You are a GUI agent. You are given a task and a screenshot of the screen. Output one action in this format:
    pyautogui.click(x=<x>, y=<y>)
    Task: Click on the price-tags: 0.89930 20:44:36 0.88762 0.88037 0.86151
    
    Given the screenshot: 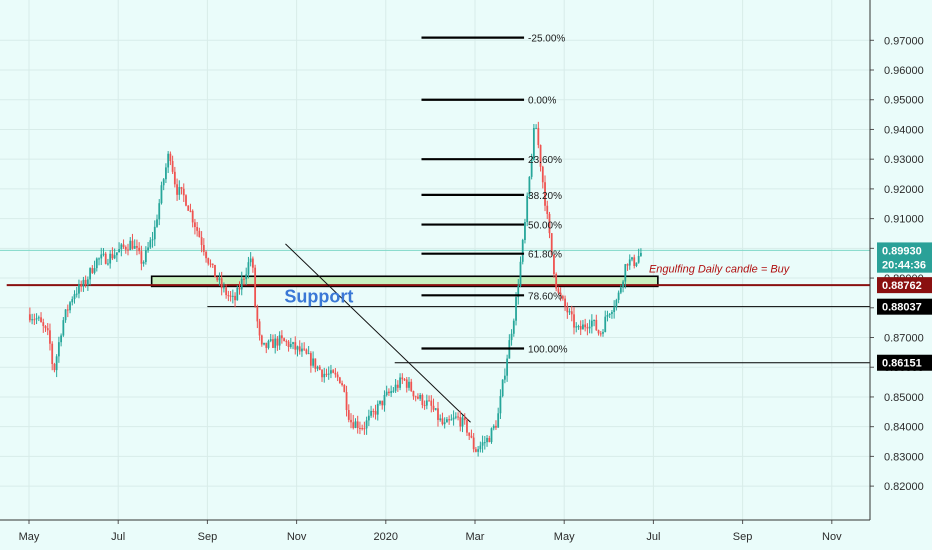 What is the action you would take?
    pyautogui.click(x=904, y=306)
    